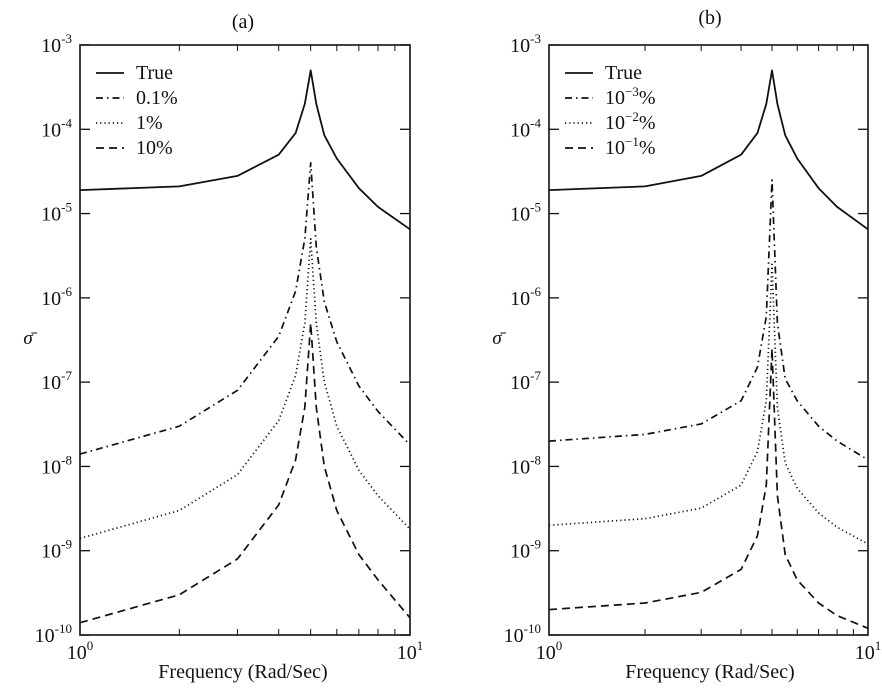 This screenshot has height=690, width=882. Describe the element at coordinates (630, 146) in the screenshot. I see `legend-label-4: 10−1%` at that location.